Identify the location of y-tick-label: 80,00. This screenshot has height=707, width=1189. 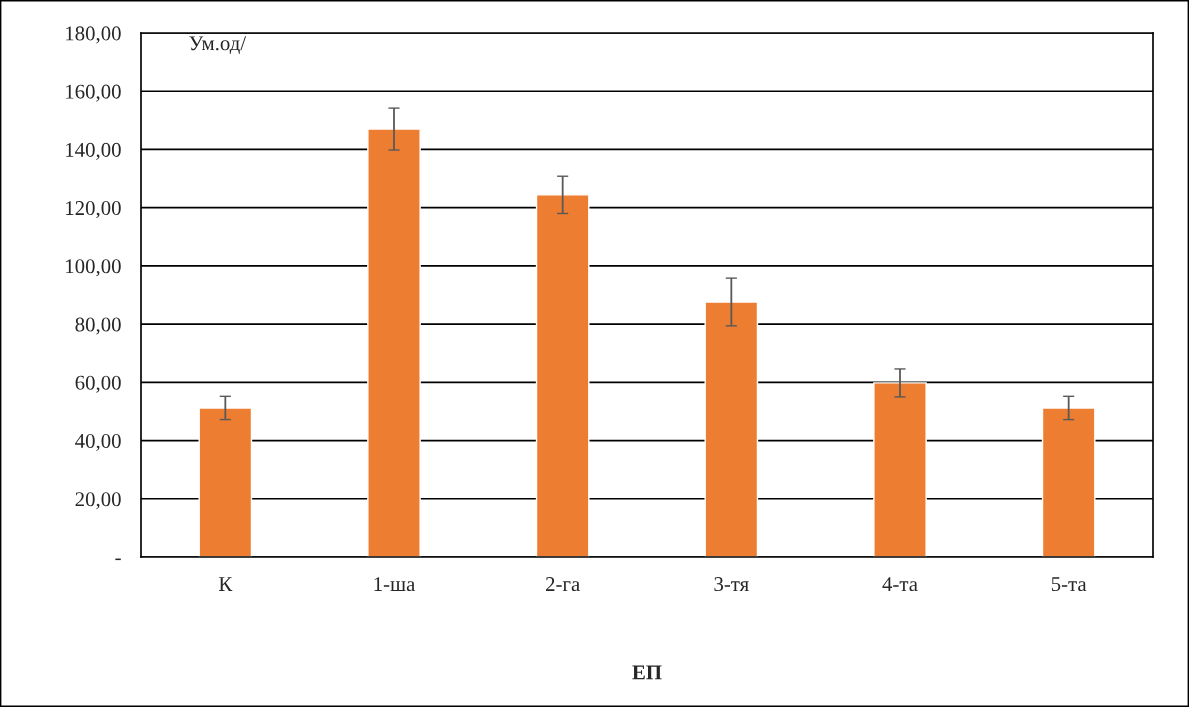
(98, 326).